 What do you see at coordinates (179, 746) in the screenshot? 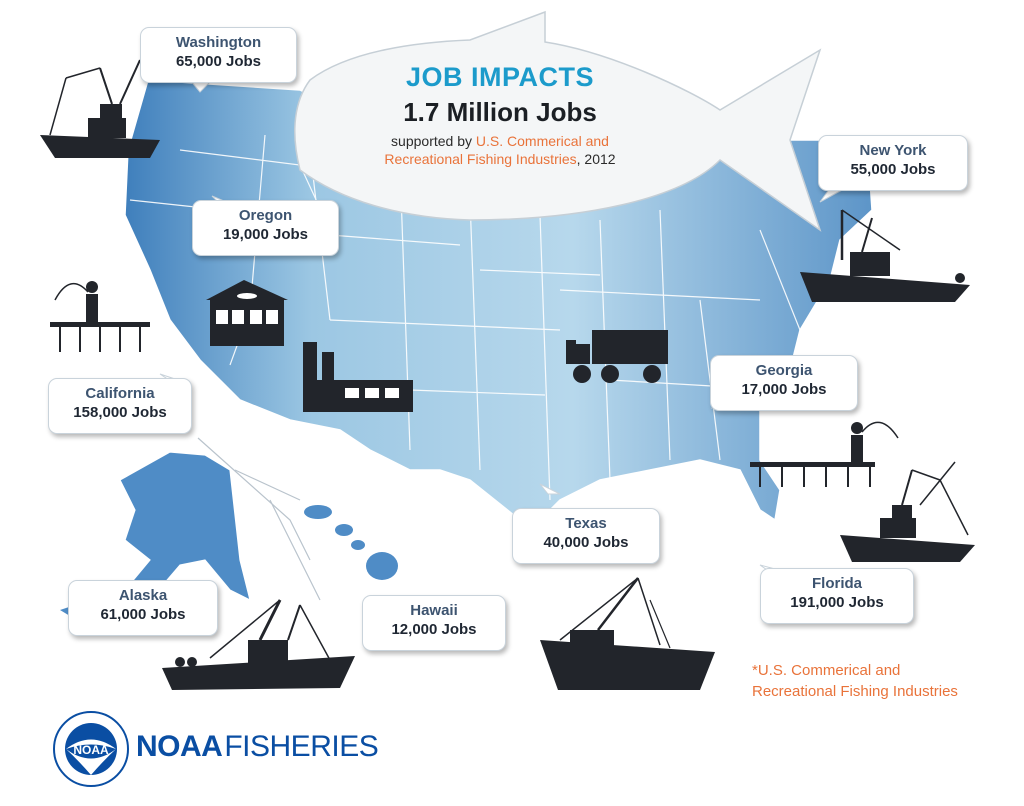
I see `agency-name: NOAA` at bounding box center [179, 746].